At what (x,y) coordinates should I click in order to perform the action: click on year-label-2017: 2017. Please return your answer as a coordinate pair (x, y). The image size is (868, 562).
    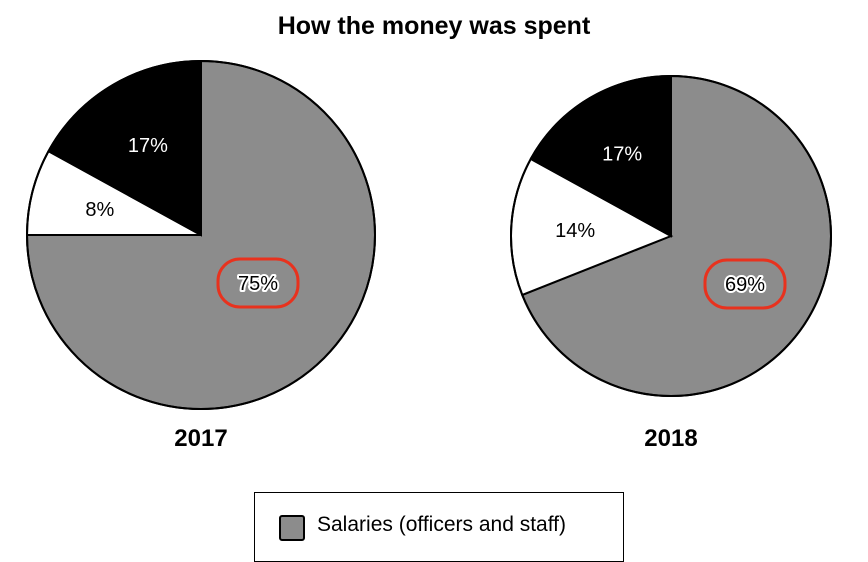
    Looking at the image, I should click on (200, 438).